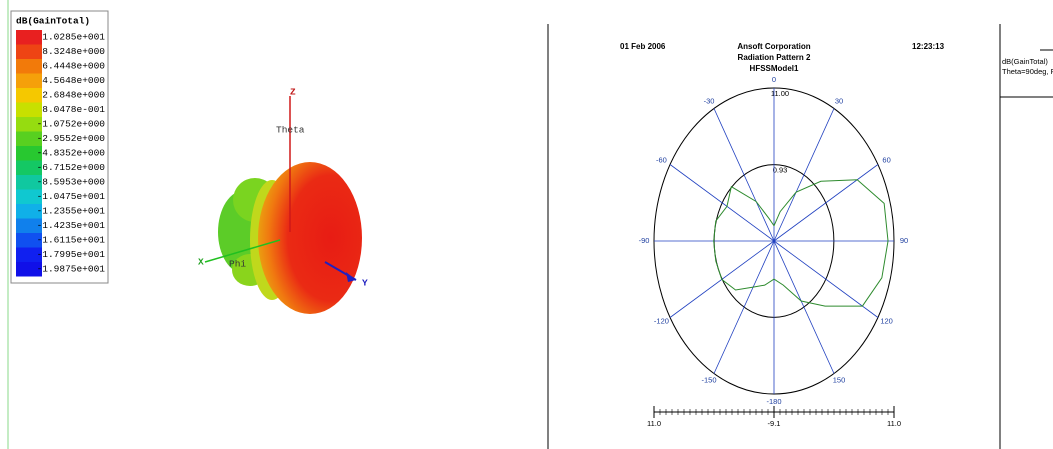  I want to click on angle-label: -180, so click(773, 401).